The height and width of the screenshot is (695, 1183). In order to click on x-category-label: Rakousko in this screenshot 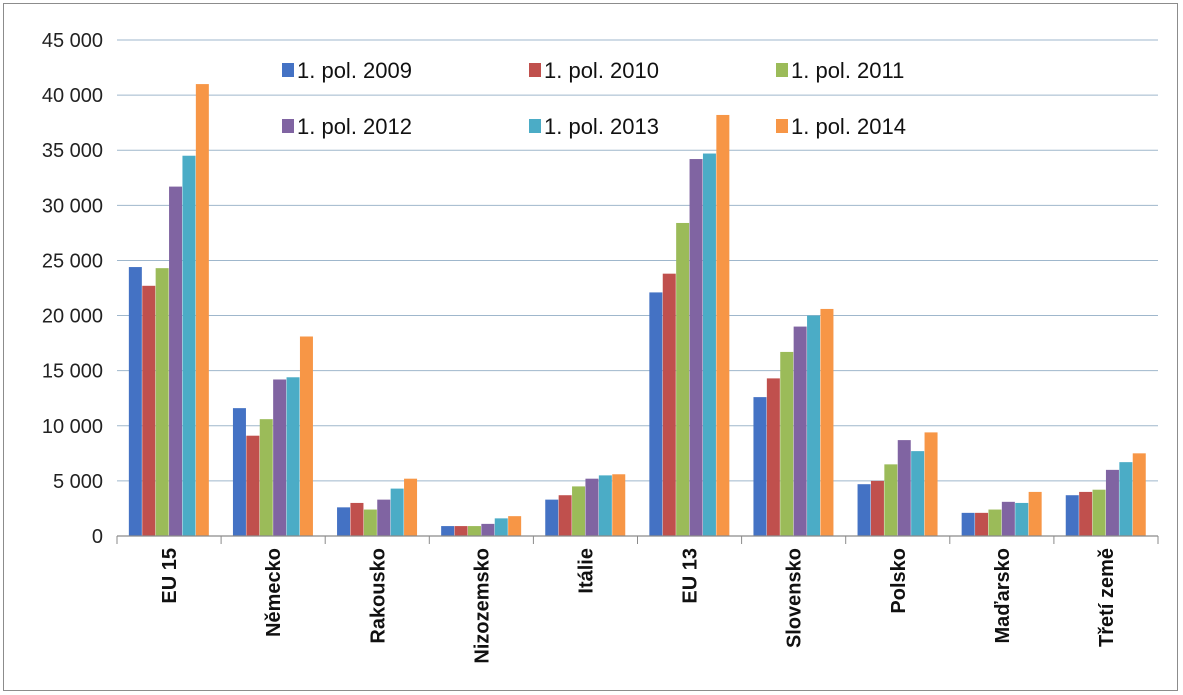, I will do `click(378, 596)`.